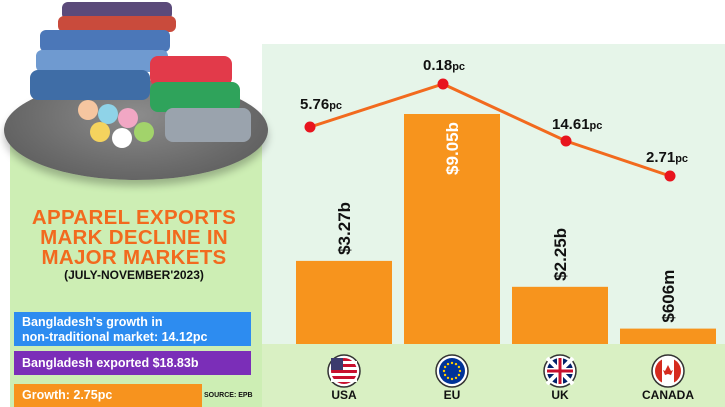 This screenshot has width=725, height=407. I want to click on bar-usa, so click(344, 302).